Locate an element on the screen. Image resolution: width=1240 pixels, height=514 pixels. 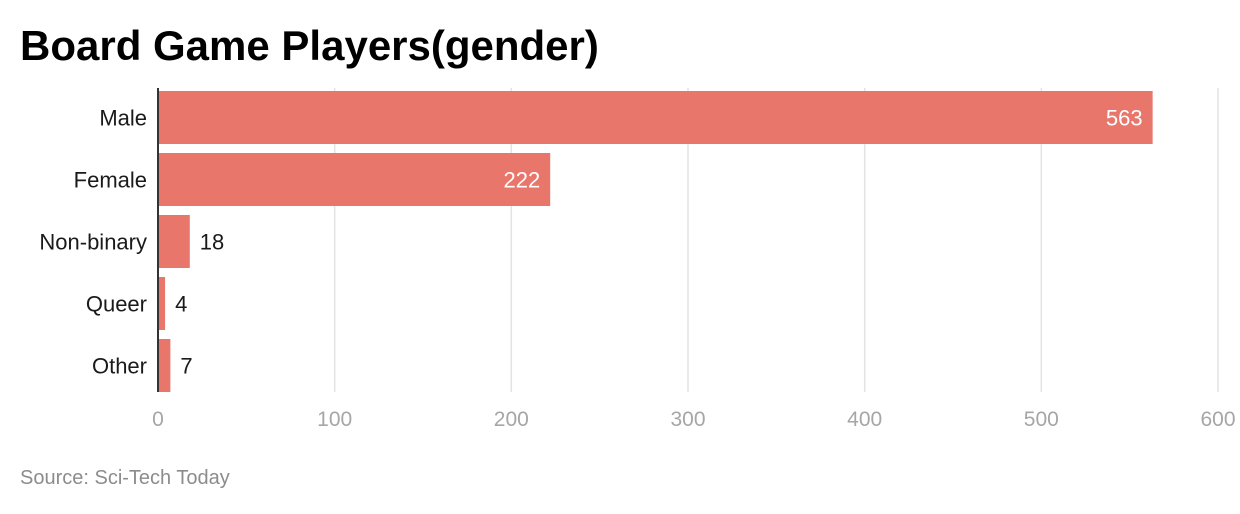
category-label: Female is located at coordinates (110, 180).